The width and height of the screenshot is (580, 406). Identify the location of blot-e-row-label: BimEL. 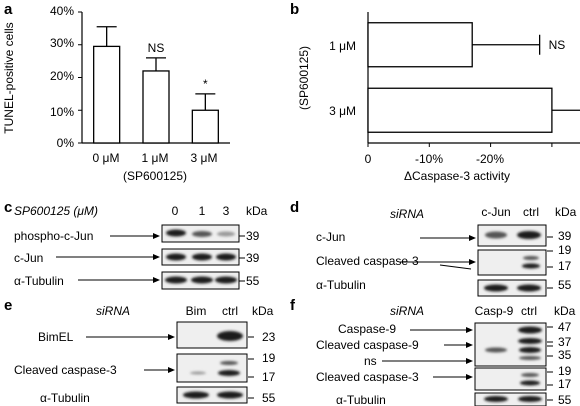
(56, 337).